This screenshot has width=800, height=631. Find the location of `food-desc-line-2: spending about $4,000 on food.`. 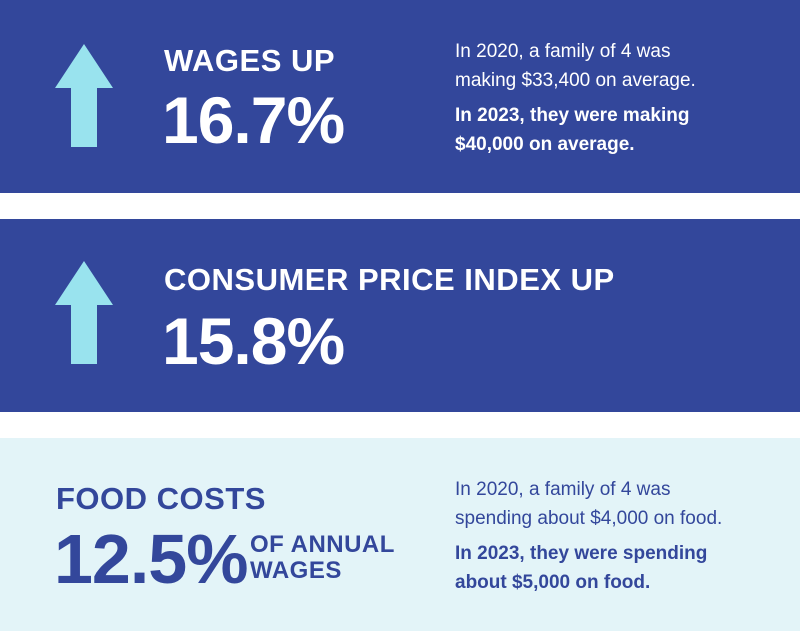

food-desc-line-2: spending about $4,000 on food. is located at coordinates (589, 518).